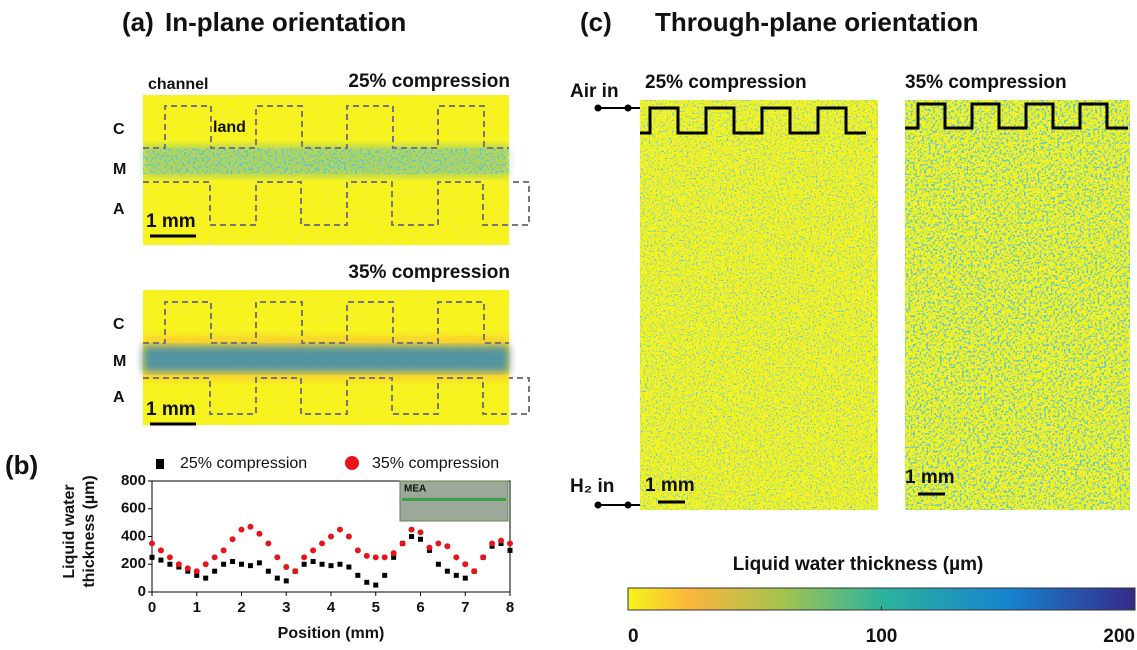 This screenshot has height=650, width=1137. I want to click on x-tick-label: 3, so click(286, 607).